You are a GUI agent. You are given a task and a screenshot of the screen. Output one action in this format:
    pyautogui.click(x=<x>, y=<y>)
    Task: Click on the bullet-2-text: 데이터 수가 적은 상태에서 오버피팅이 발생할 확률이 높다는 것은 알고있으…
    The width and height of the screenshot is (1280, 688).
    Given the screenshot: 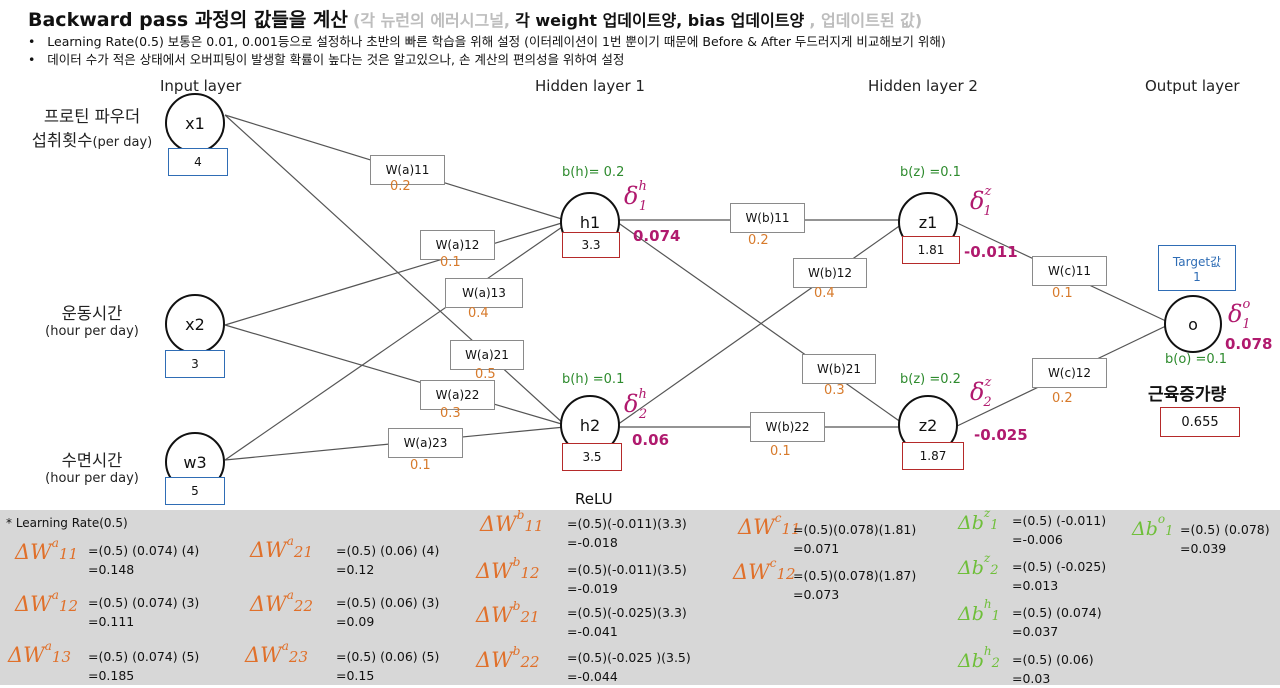 What is the action you would take?
    pyautogui.click(x=336, y=59)
    